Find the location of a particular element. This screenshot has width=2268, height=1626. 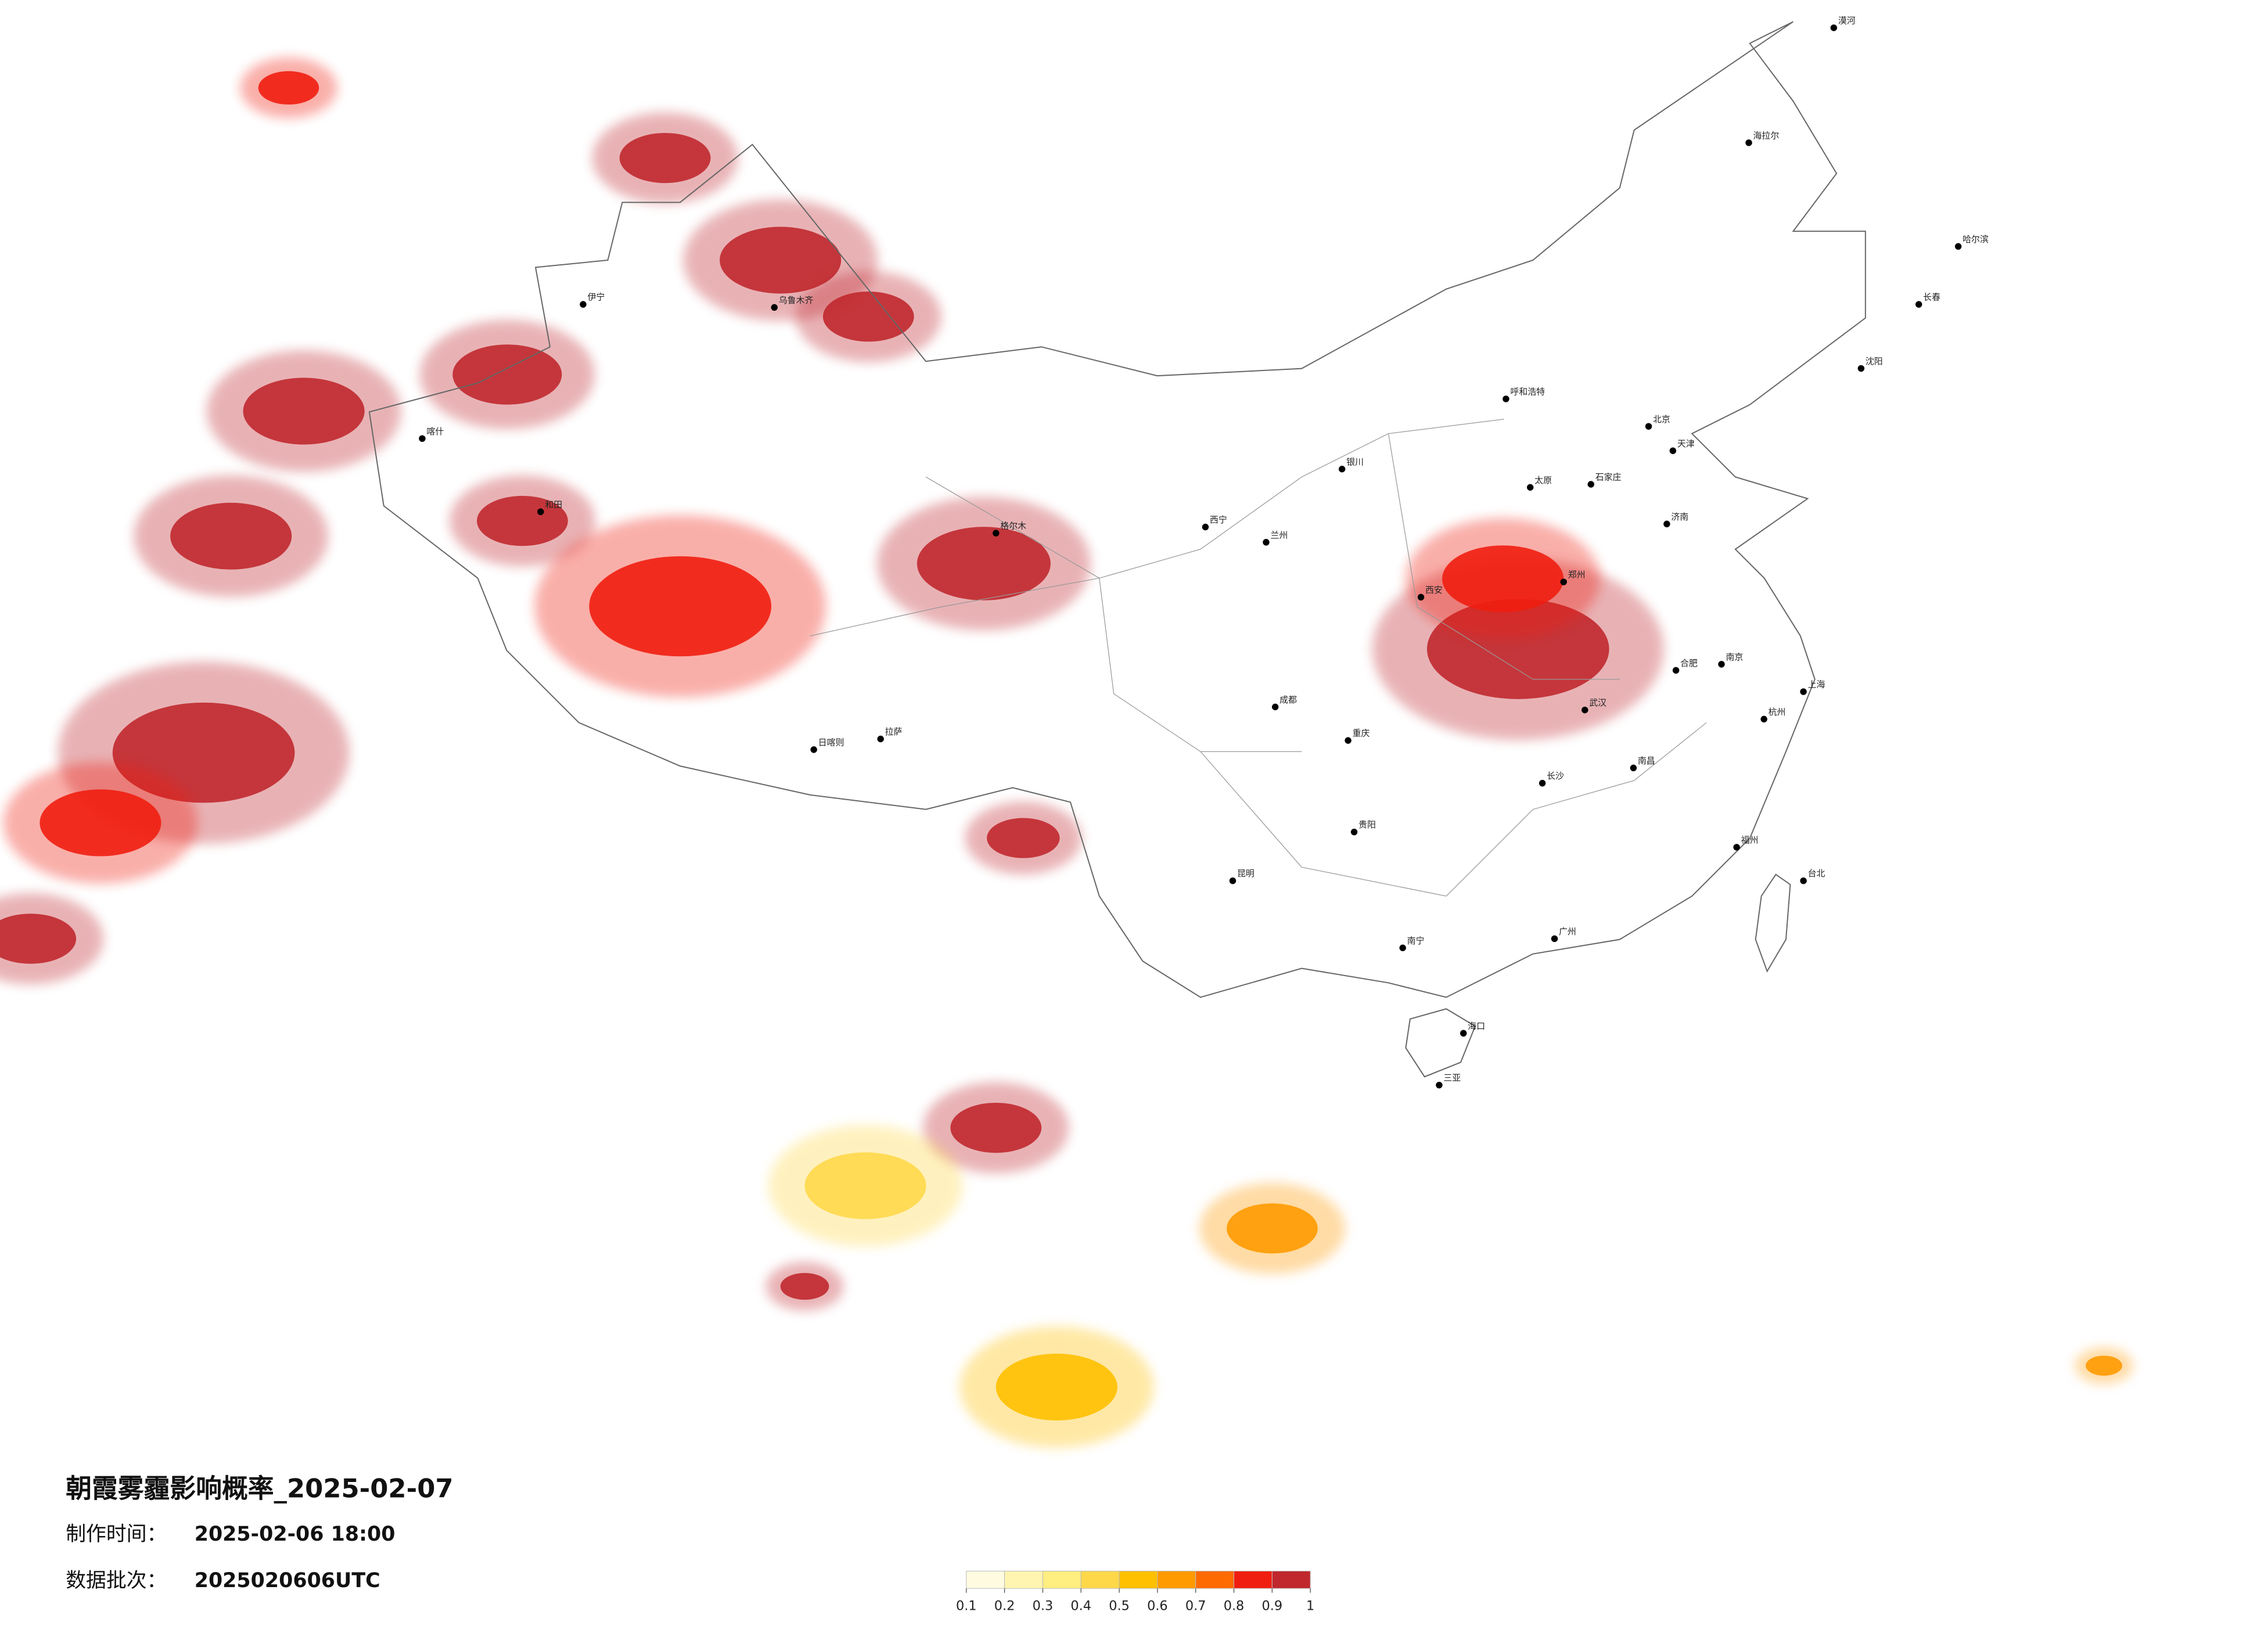

city-label: 呼和浩特 is located at coordinates (1527, 391).